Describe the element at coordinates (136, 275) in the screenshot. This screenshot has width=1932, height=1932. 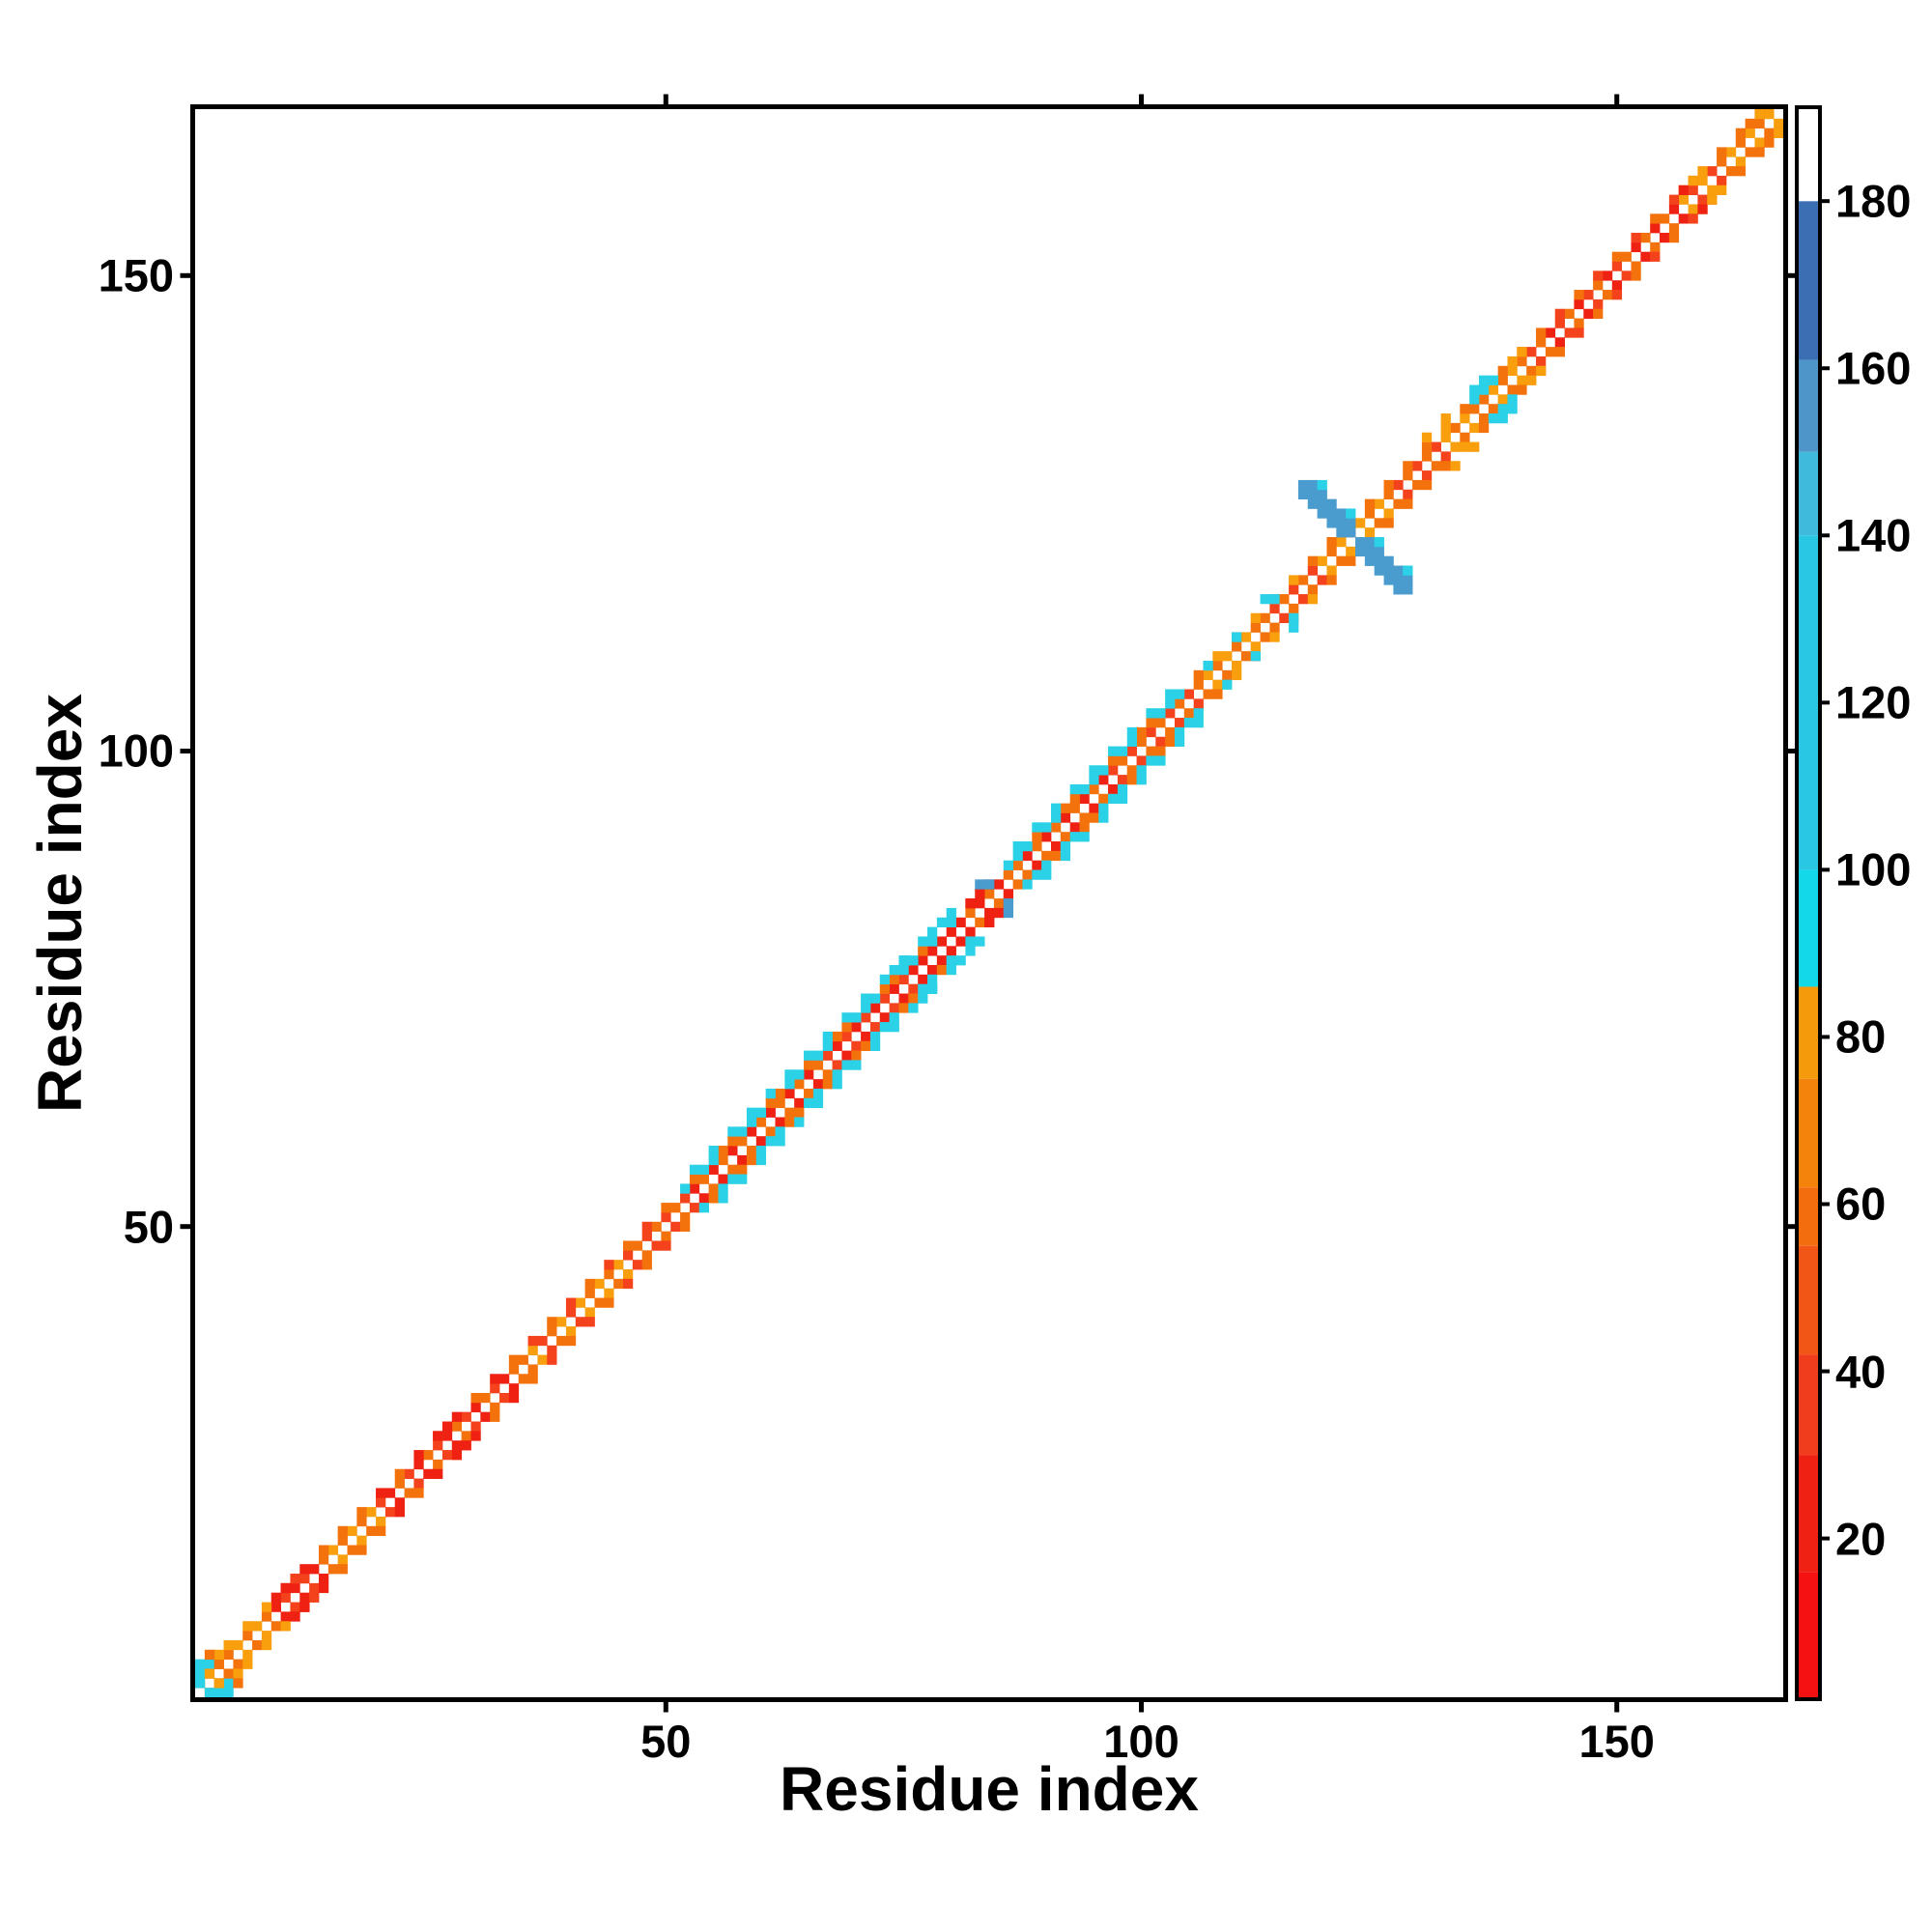
I see `y-tick-label-150: 150` at that location.